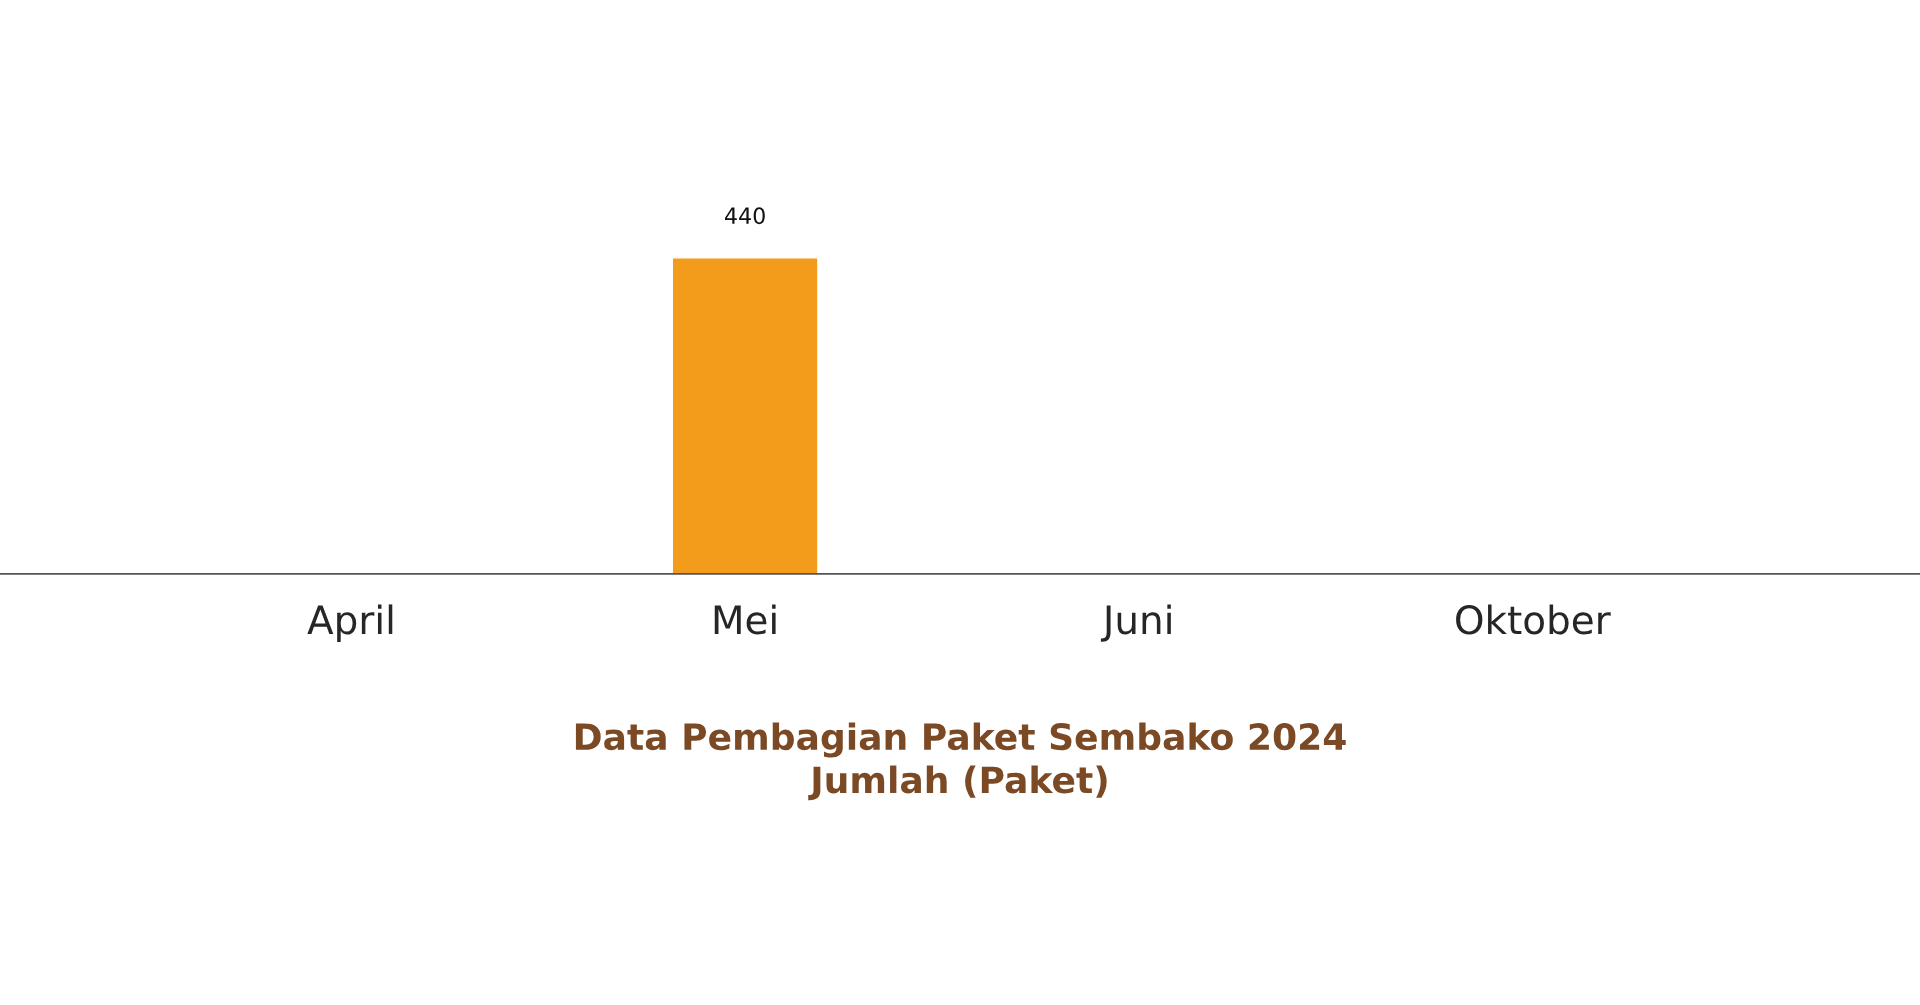 Image resolution: width=1920 pixels, height=1005 pixels. Describe the element at coordinates (1135, 623) in the screenshot. I see `x-tick-label: Juni` at that location.